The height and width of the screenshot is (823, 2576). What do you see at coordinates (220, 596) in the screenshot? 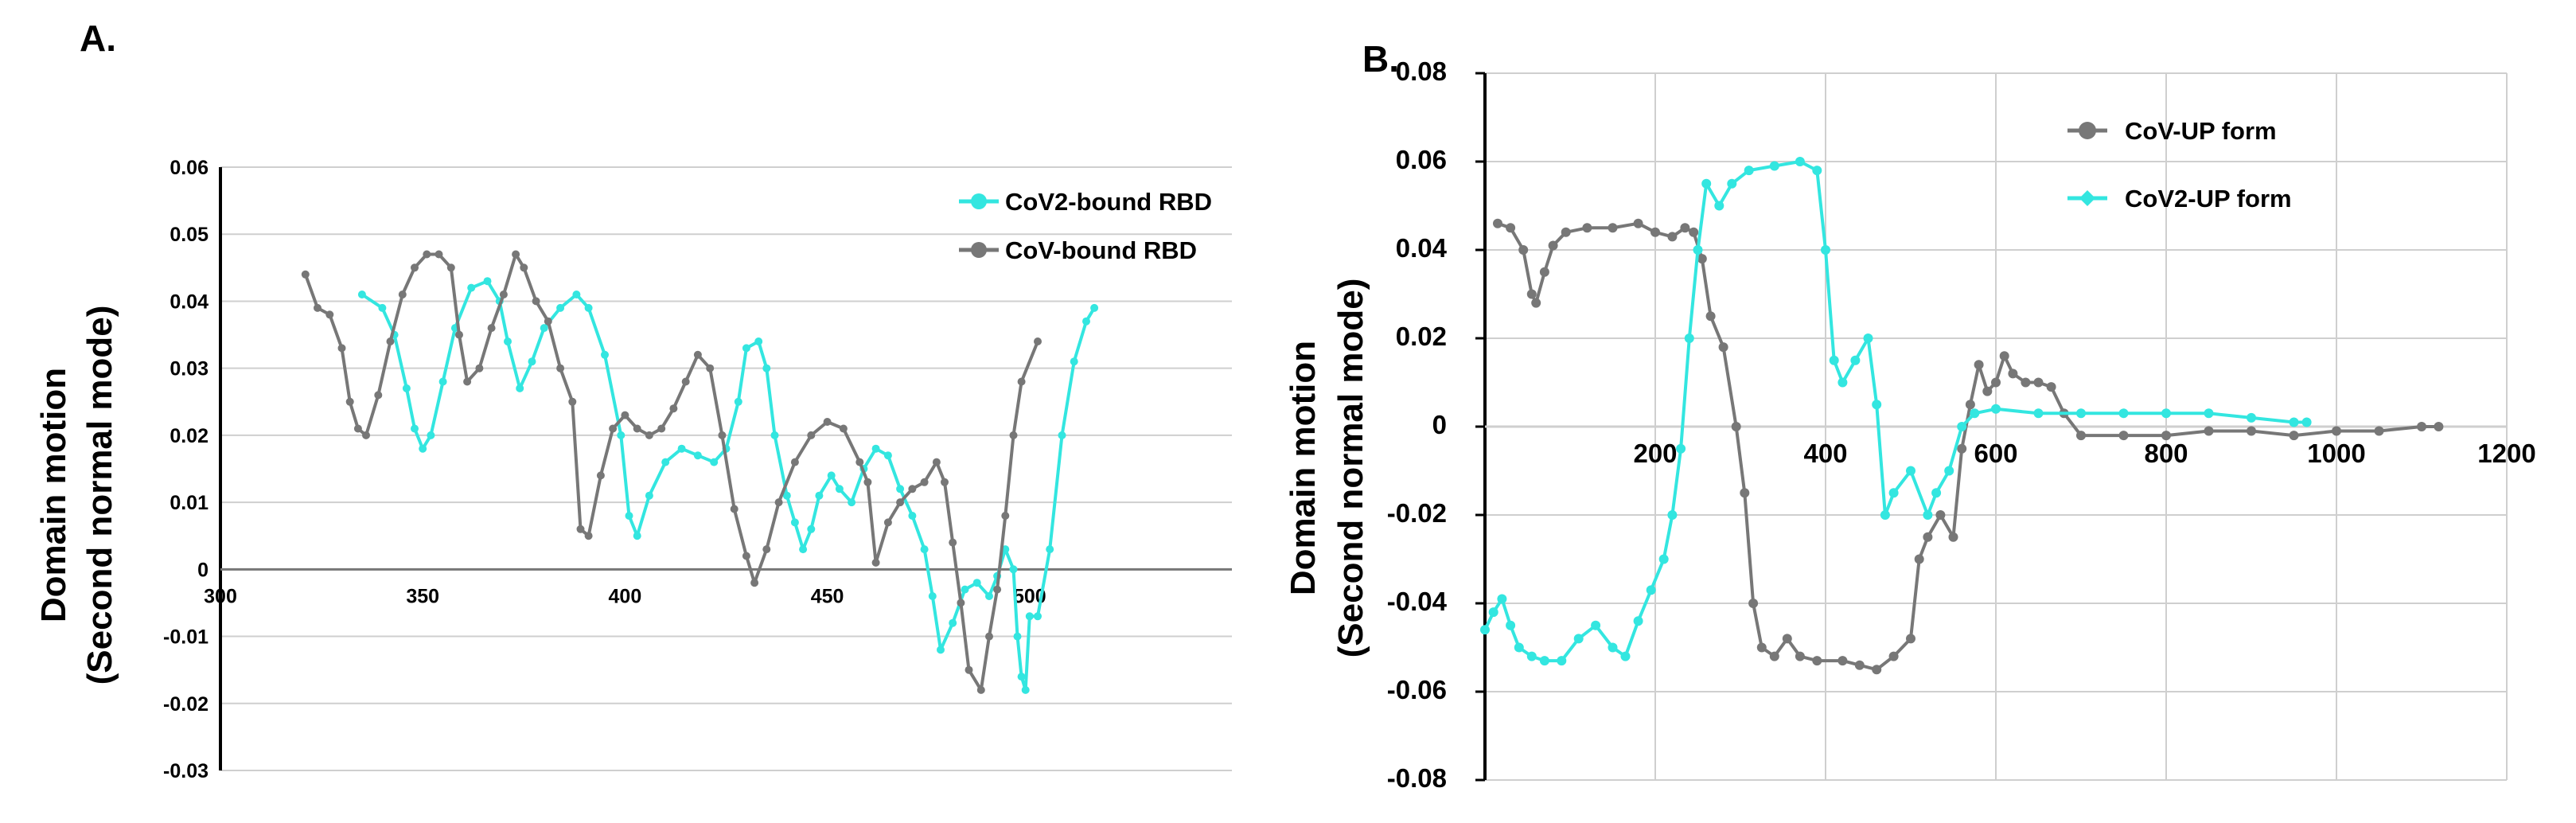
I see `x-tick-label: 300` at bounding box center [220, 596].